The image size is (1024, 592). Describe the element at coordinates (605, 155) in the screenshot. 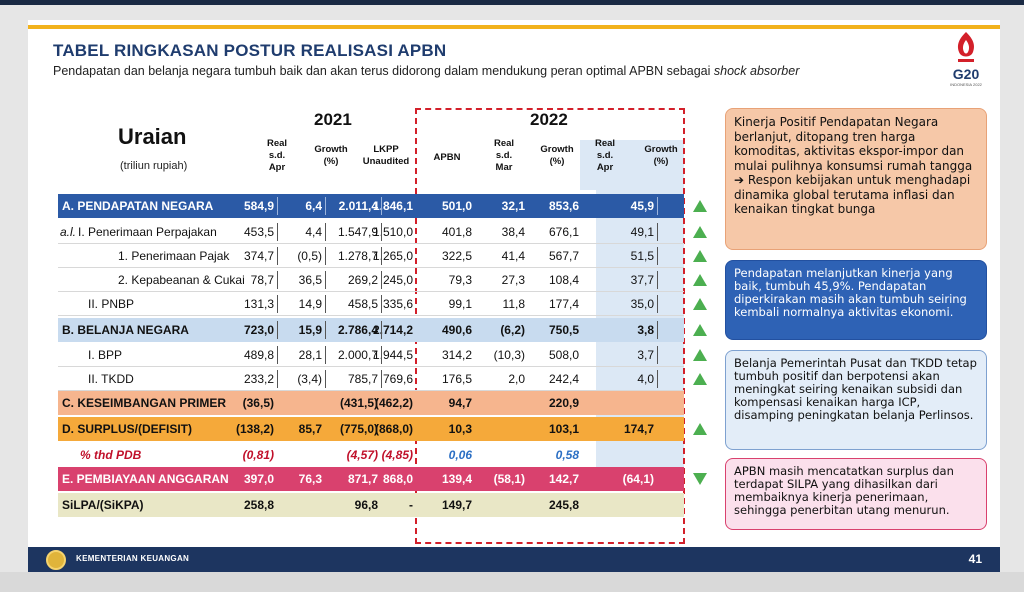

I see `column-header: Real s.d. Apr` at that location.